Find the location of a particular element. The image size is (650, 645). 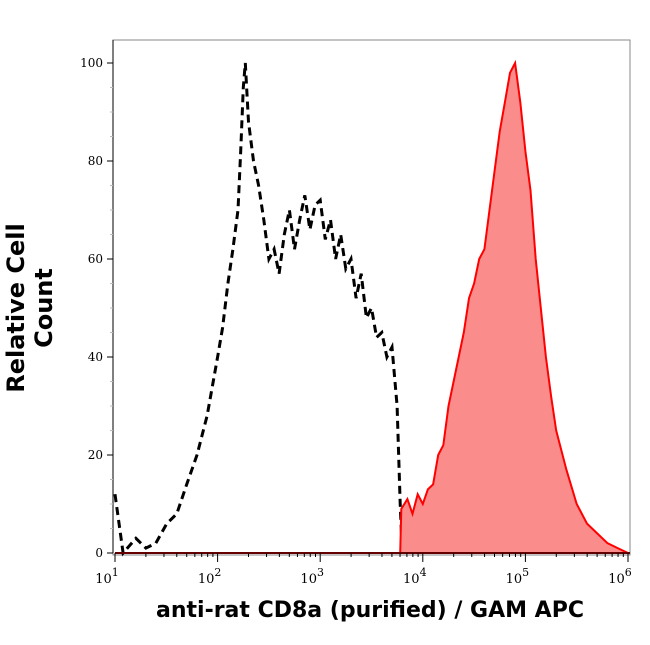

x-axis-label: anti-rat CD8a (purified) / GAM APC is located at coordinates (370, 610).